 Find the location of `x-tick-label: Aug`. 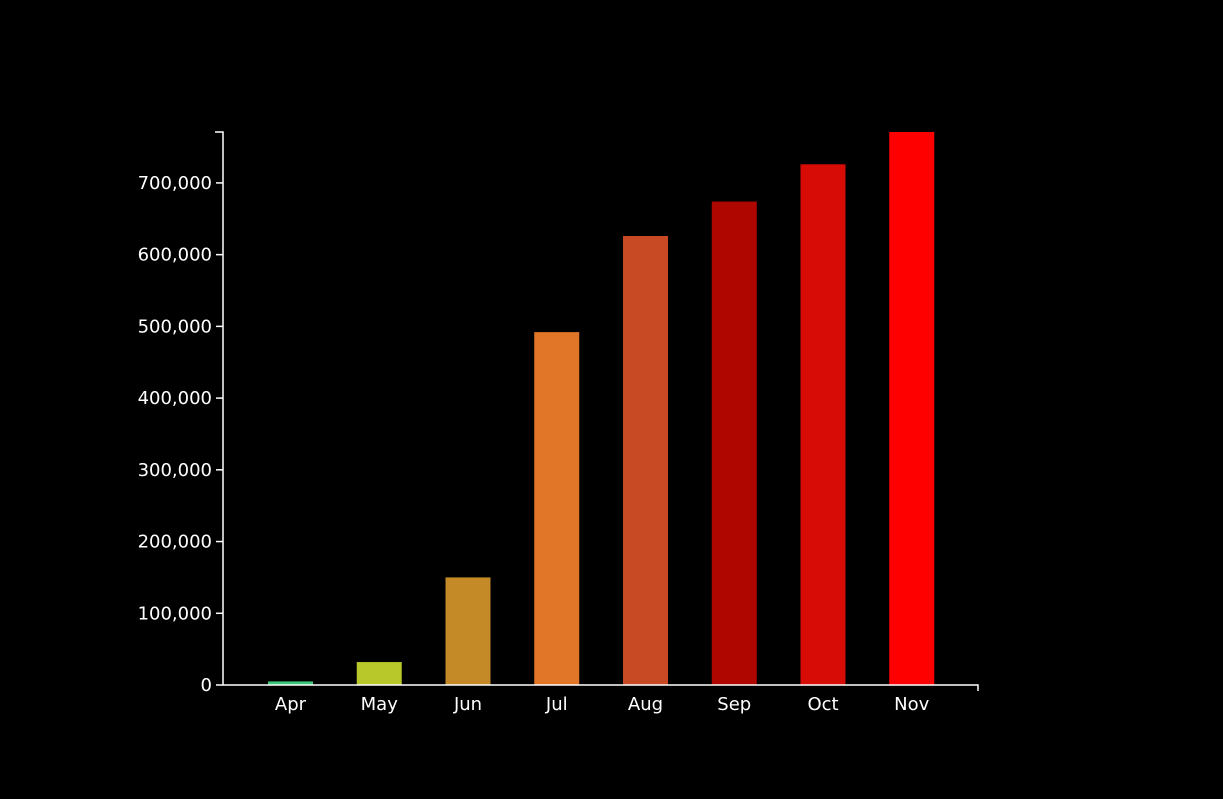

x-tick-label: Aug is located at coordinates (645, 704).